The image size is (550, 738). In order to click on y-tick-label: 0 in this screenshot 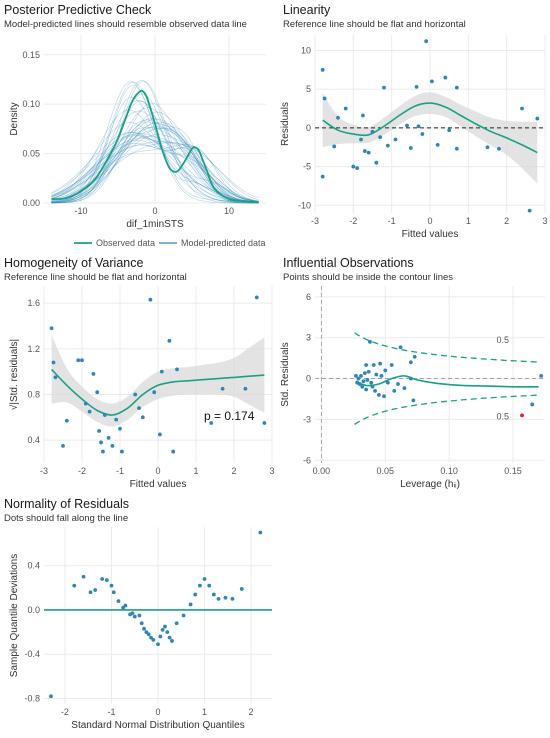, I will do `click(308, 128)`.